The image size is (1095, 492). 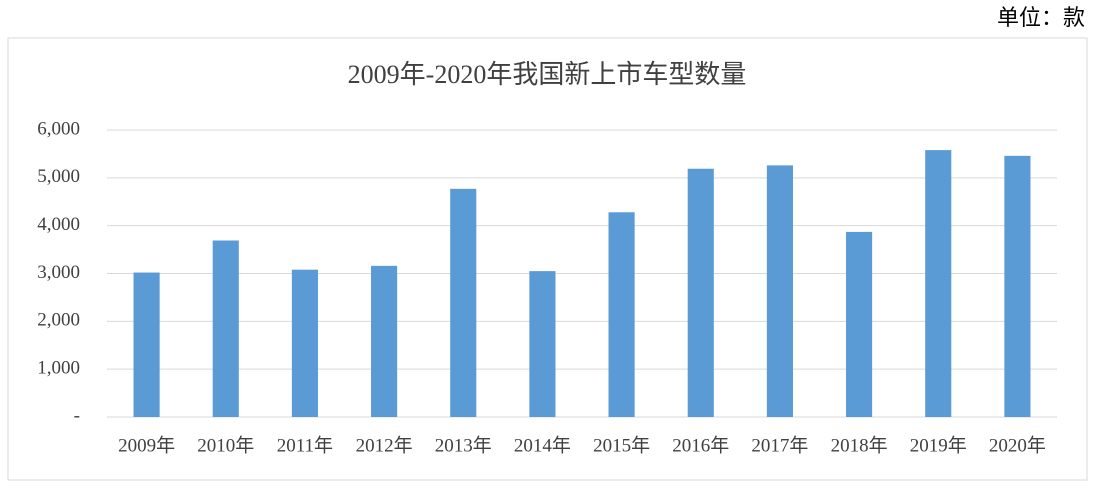 I want to click on x-tick-label: 2012年, so click(x=384, y=445).